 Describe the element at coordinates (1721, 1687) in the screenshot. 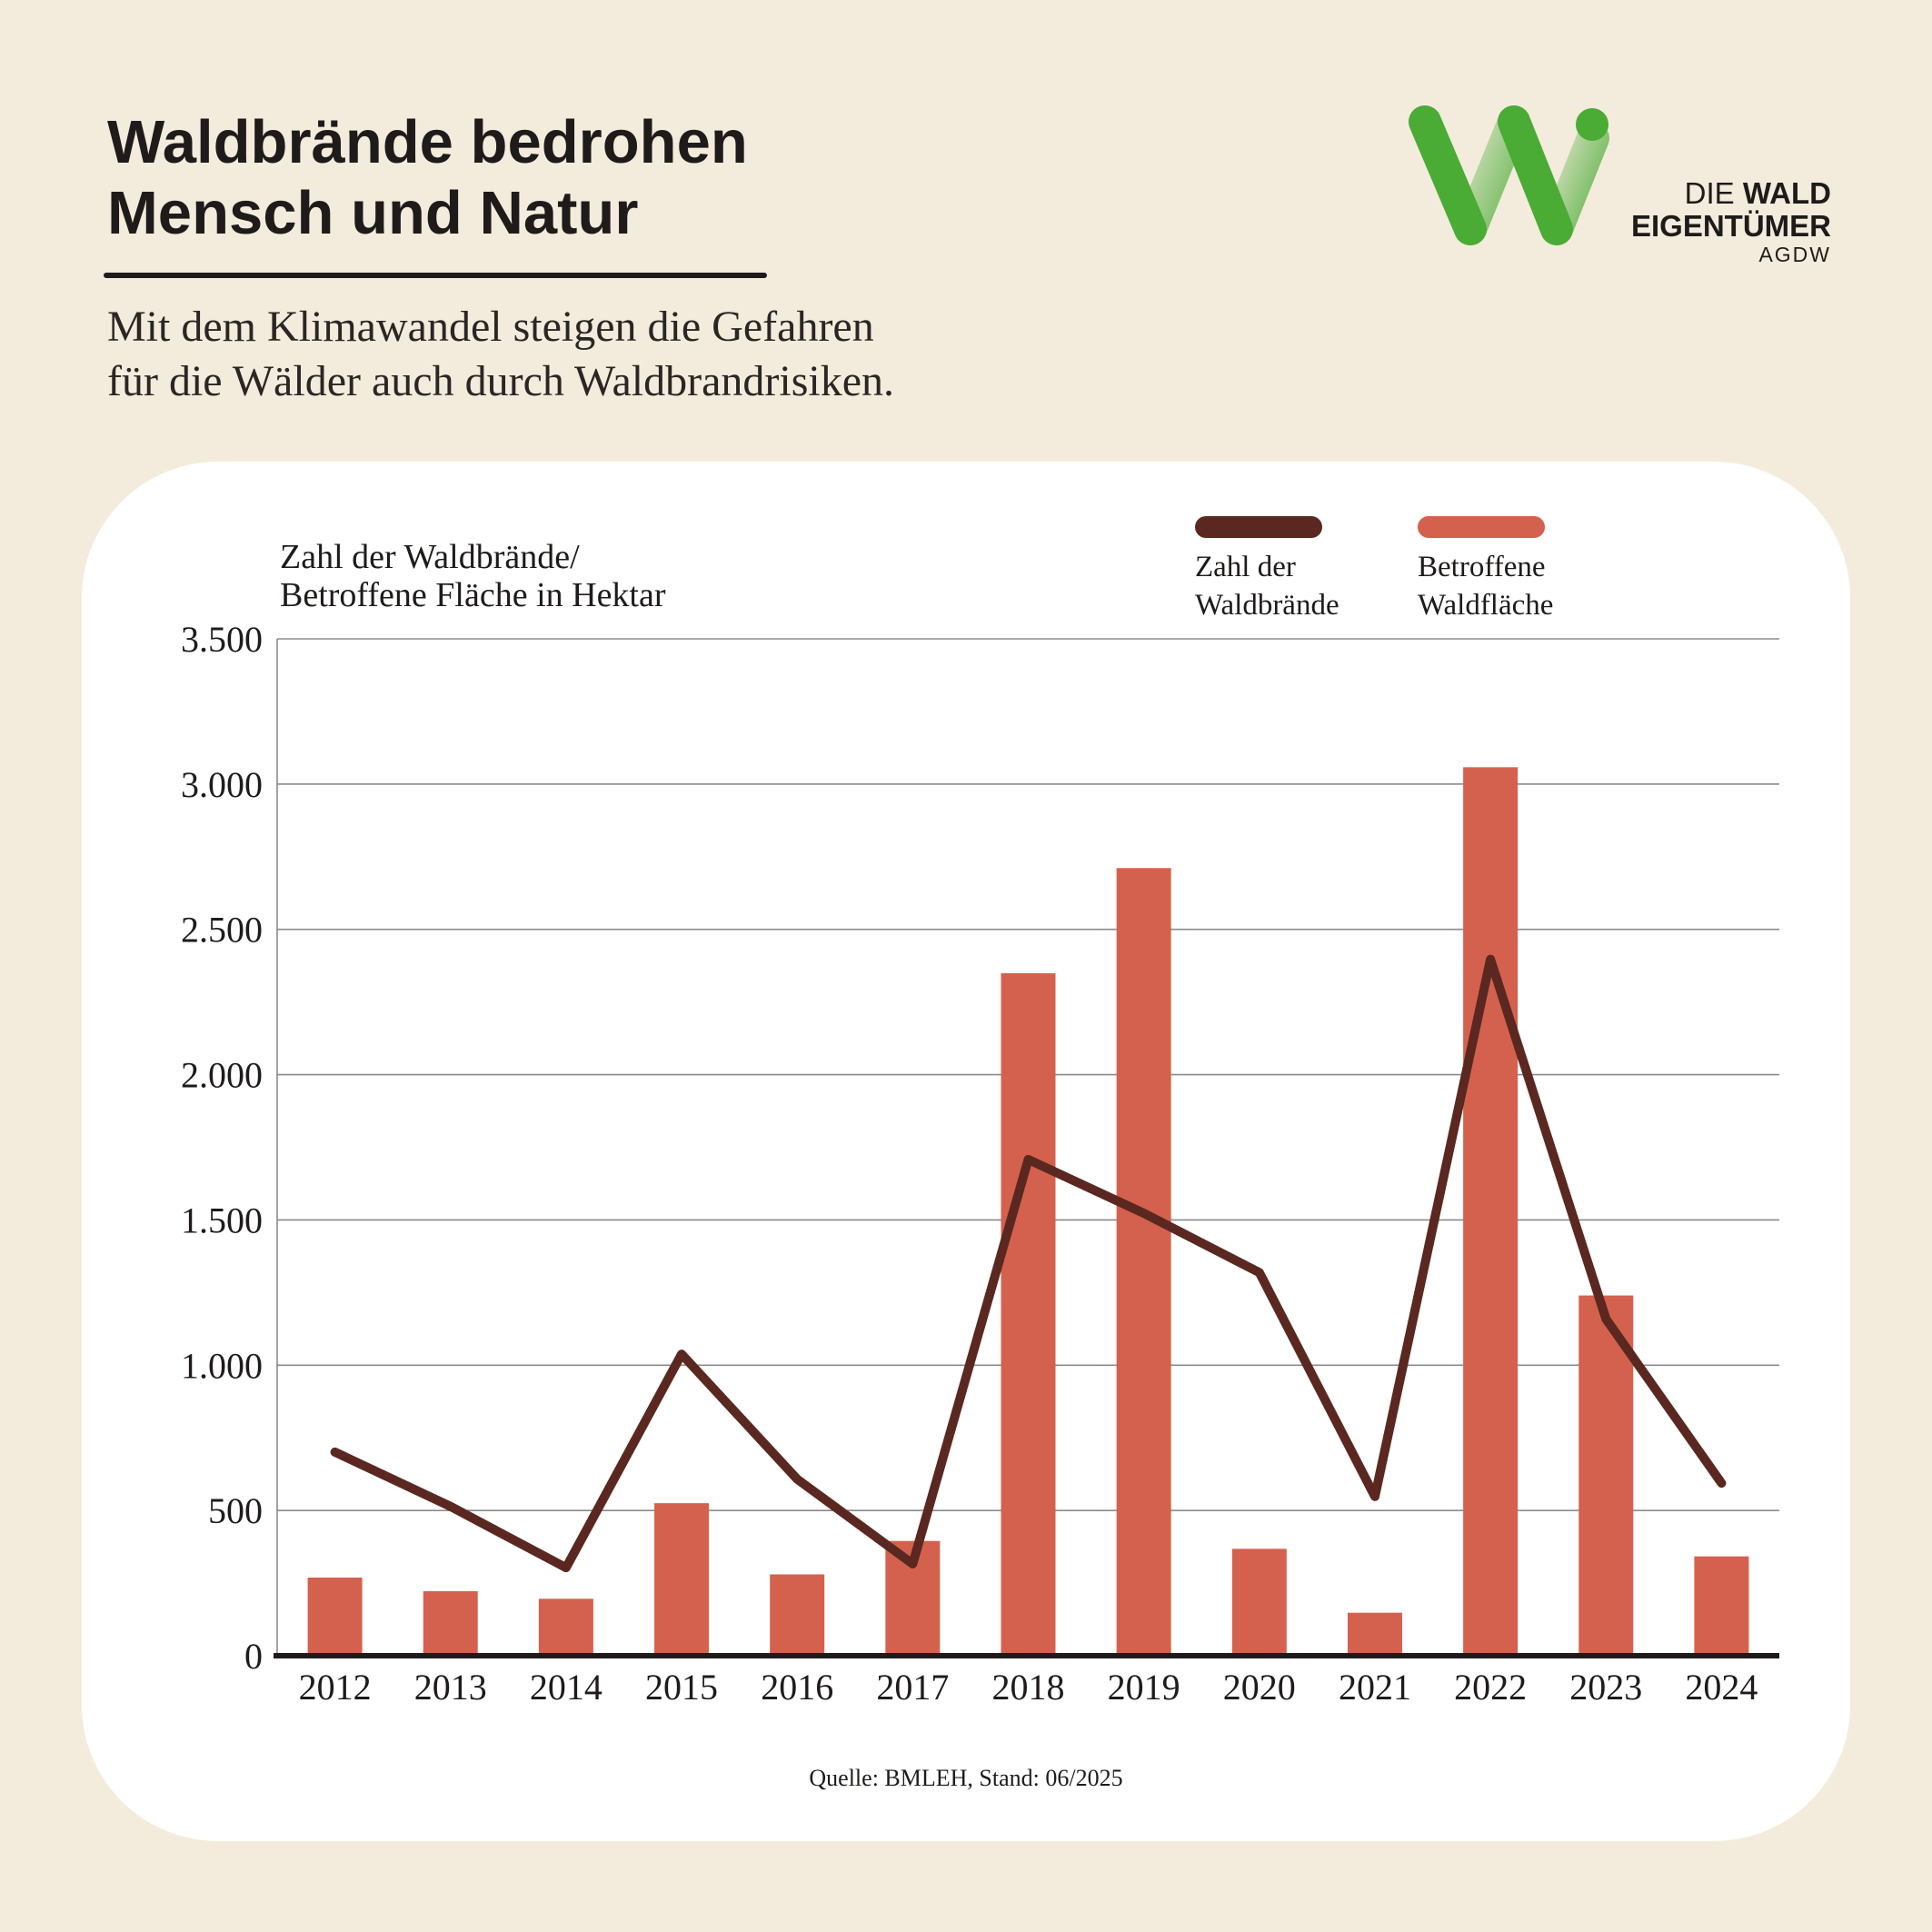

I see `x-tick-label: 2024` at that location.